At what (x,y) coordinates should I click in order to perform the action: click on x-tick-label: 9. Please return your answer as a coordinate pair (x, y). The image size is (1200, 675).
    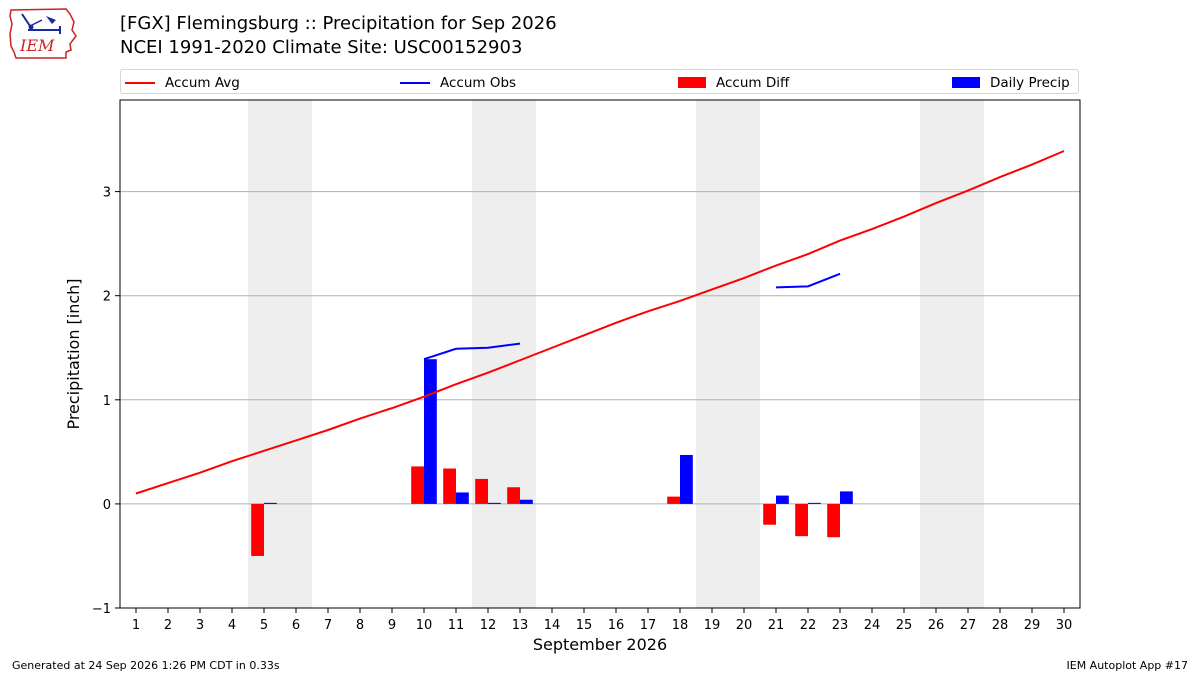
    Looking at the image, I should click on (392, 625).